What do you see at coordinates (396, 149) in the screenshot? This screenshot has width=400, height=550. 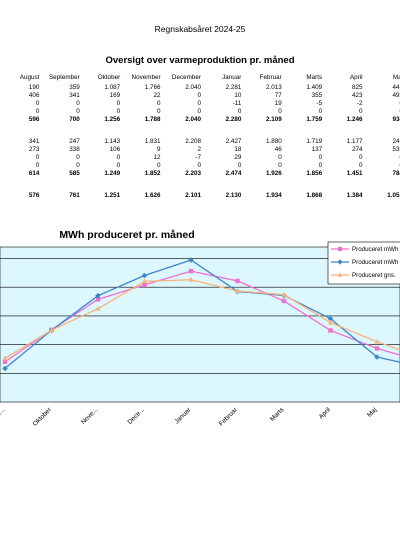 I see `table-cell: 539` at bounding box center [396, 149].